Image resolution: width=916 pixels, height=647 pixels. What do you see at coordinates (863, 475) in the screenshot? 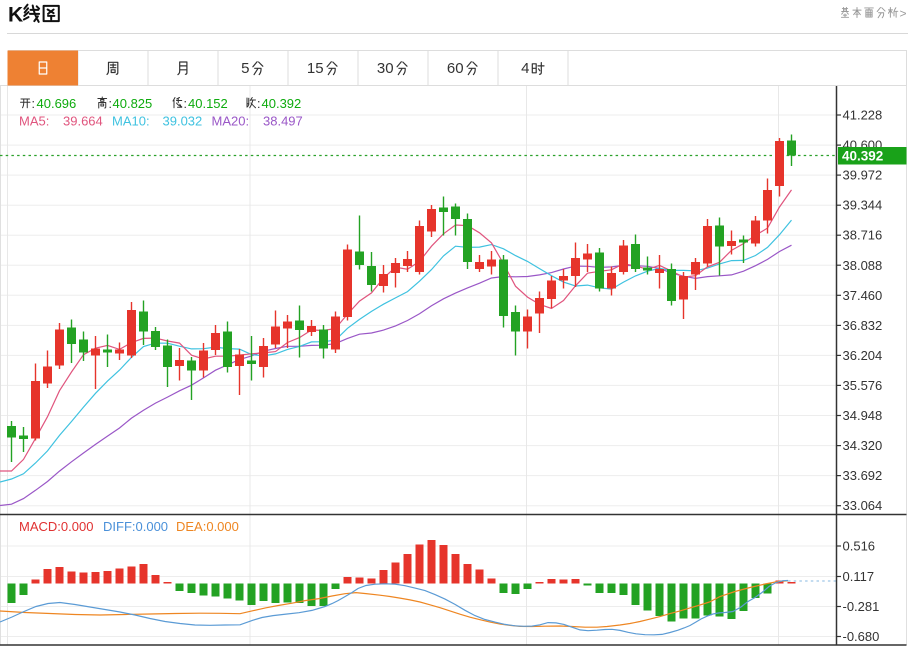
I see `svg-text: 33.692` at bounding box center [863, 475].